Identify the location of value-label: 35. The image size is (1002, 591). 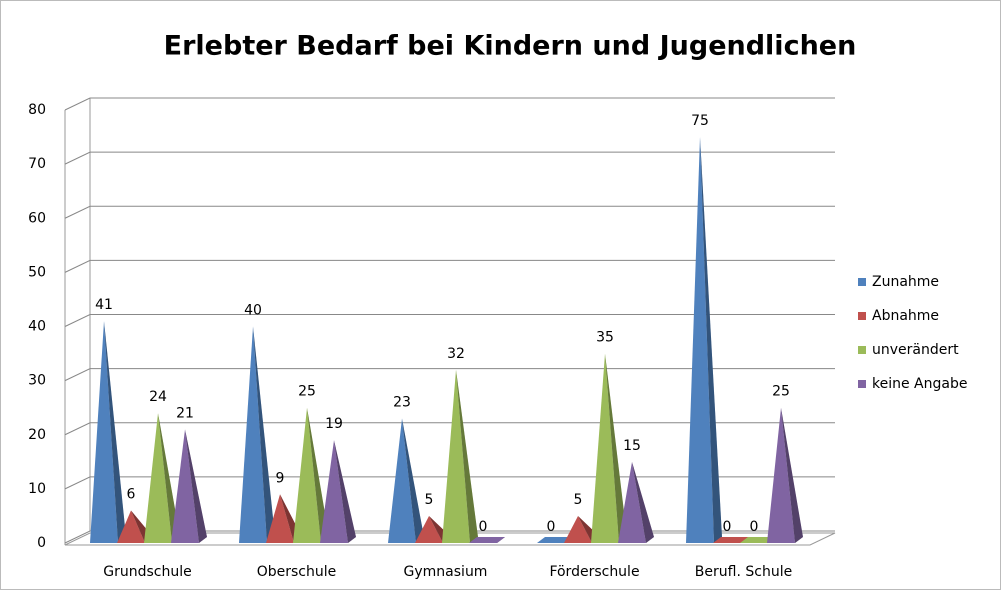
(605, 338).